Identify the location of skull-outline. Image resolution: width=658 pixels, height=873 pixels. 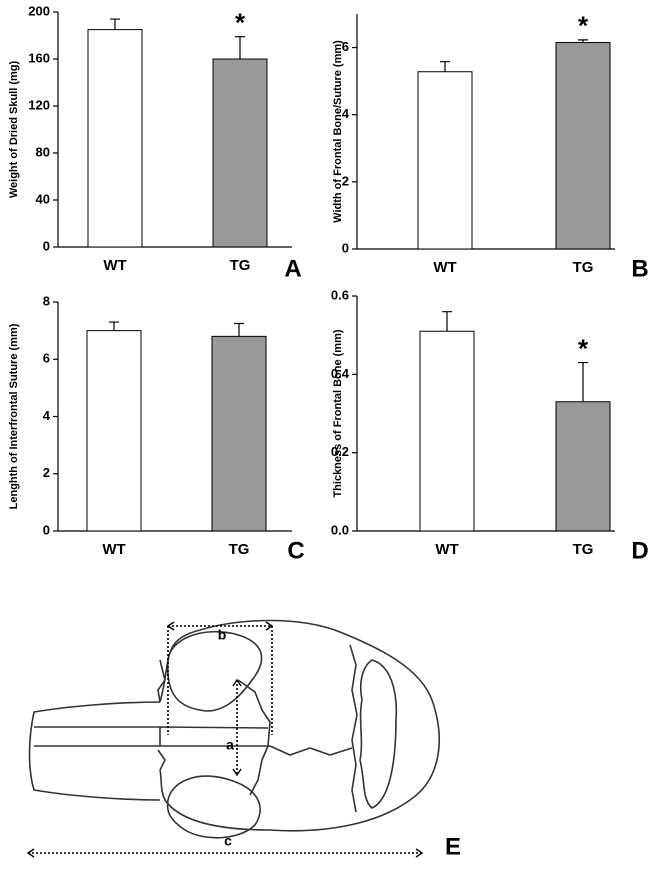
(299, 725).